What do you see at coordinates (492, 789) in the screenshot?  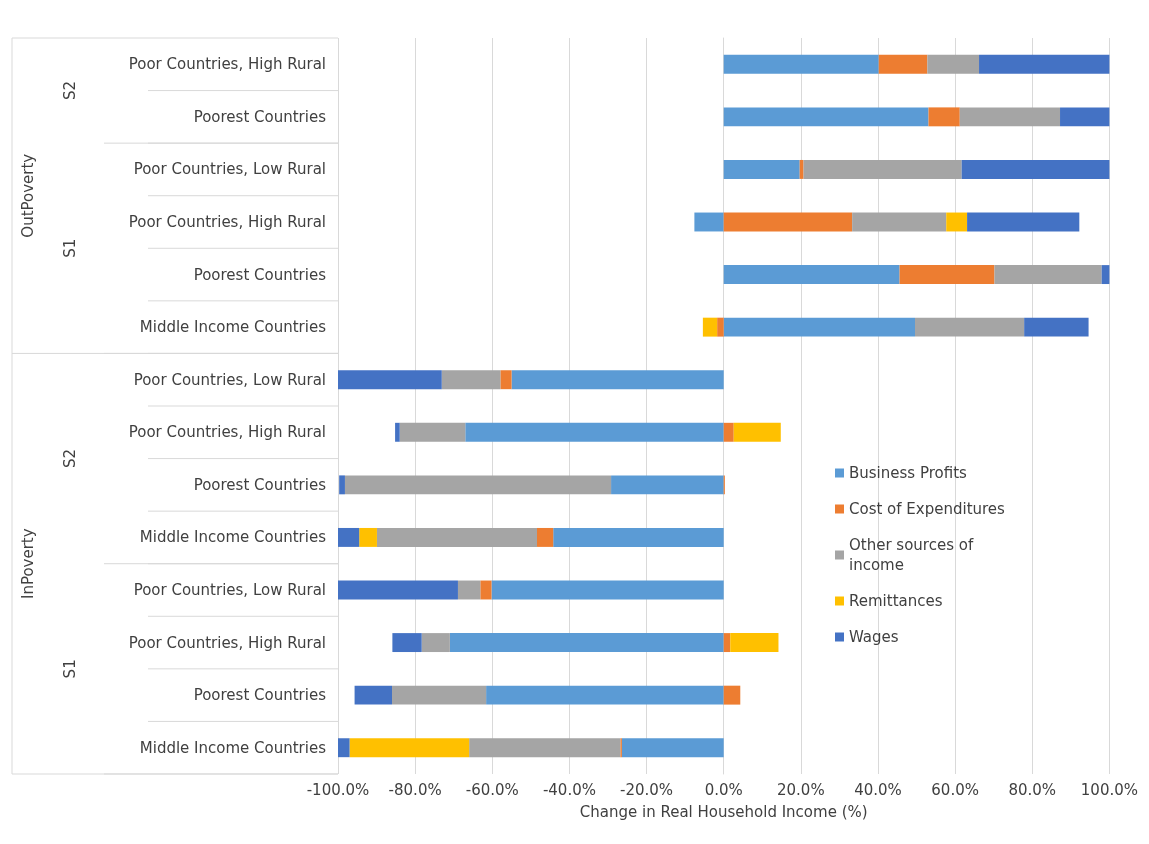 I see `x-tick-label: -60.0%` at bounding box center [492, 789].